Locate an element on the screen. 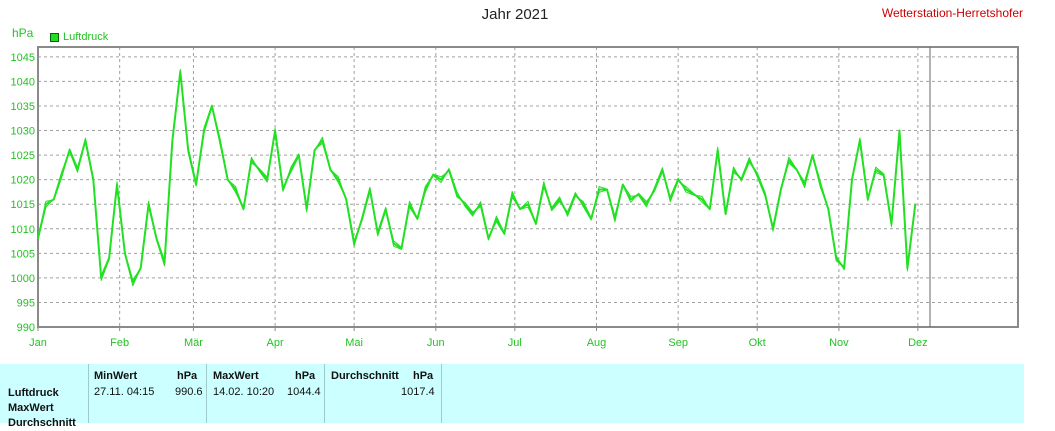 The image size is (1055, 431). y-tick-label: 1000 is located at coordinates (23, 279).